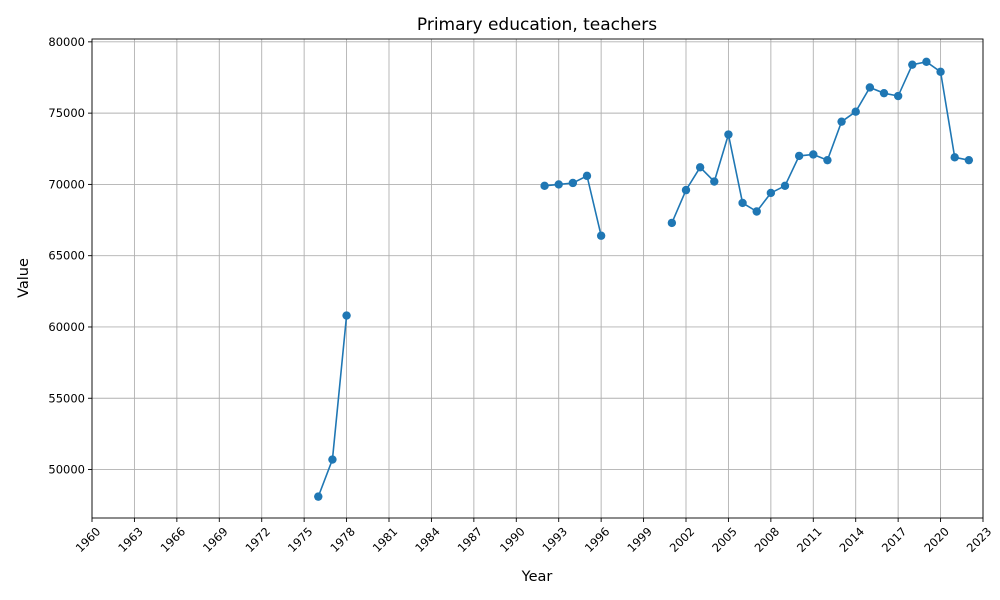  What do you see at coordinates (682, 539) in the screenshot?
I see `x-tick-label: 2002` at bounding box center [682, 539].